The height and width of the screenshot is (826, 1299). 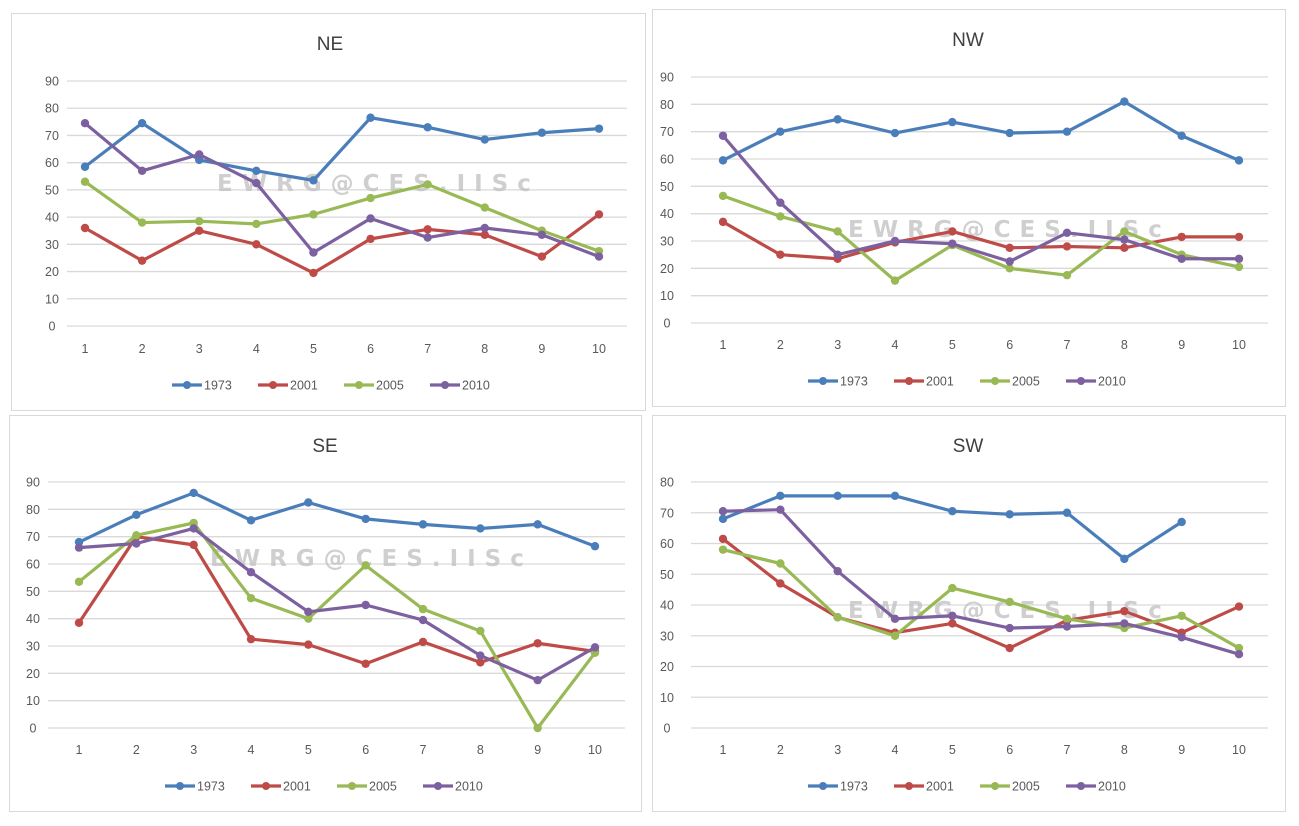 What do you see at coordinates (304, 386) in the screenshot?
I see `legend-label: 2001` at bounding box center [304, 386].